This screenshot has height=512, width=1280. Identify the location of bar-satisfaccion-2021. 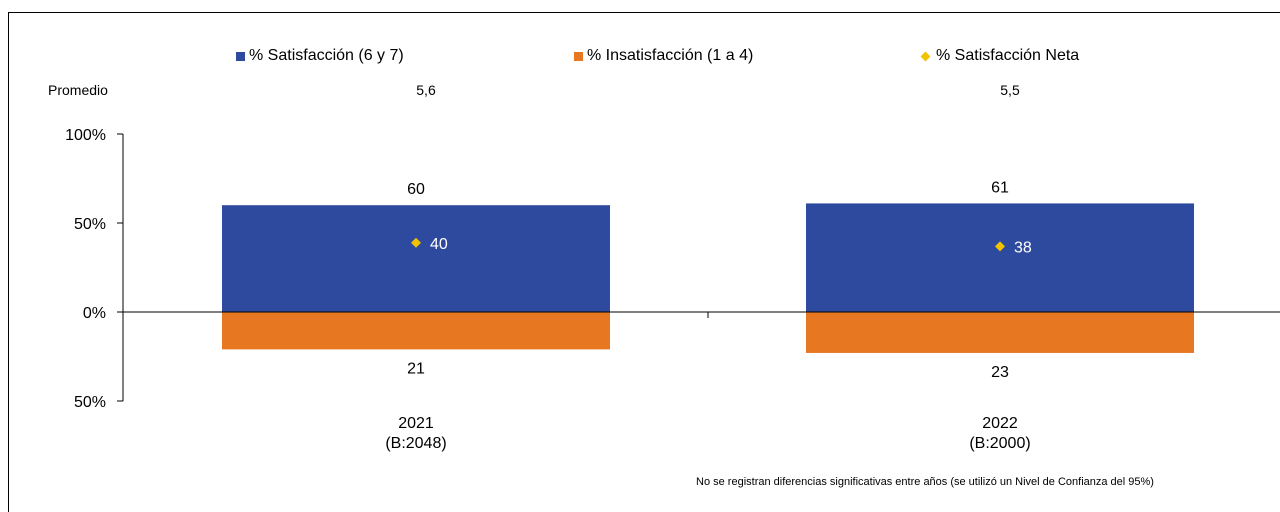
(416, 258).